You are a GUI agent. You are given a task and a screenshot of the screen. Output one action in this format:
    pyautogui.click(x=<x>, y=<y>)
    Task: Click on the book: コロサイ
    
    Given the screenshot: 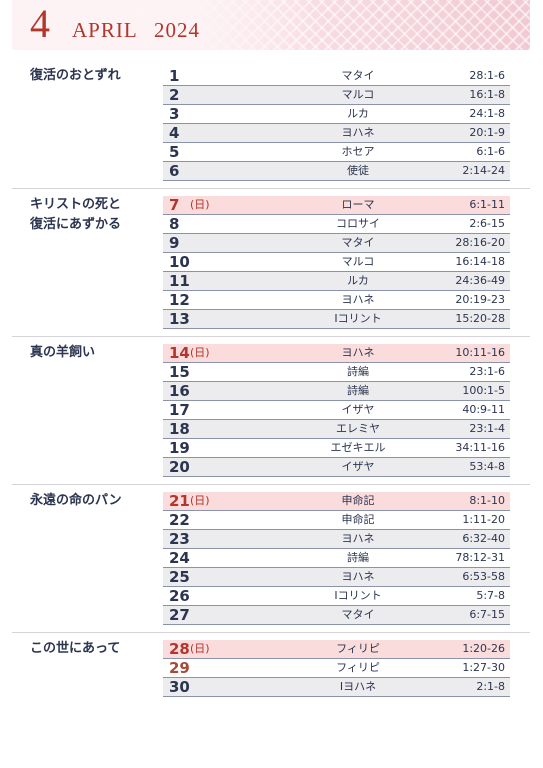 What is the action you would take?
    pyautogui.click(x=358, y=223)
    